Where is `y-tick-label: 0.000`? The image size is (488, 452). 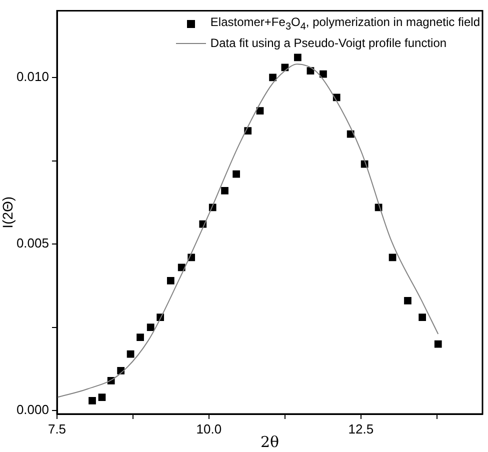 y-tick-label: 0.000 is located at coordinates (32, 410).